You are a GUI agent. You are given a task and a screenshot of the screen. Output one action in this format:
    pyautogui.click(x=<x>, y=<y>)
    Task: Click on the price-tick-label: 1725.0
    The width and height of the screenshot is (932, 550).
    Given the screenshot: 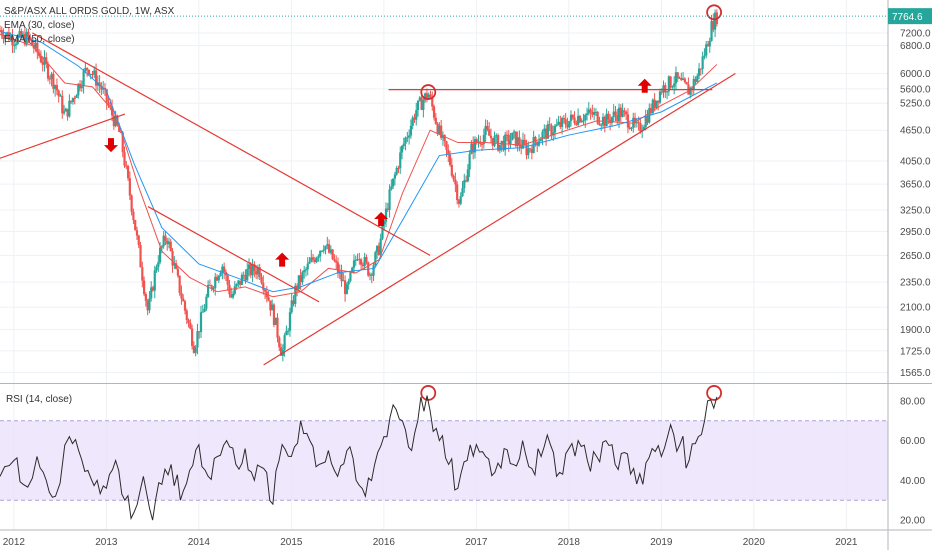 What is the action you would take?
    pyautogui.click(x=915, y=351)
    